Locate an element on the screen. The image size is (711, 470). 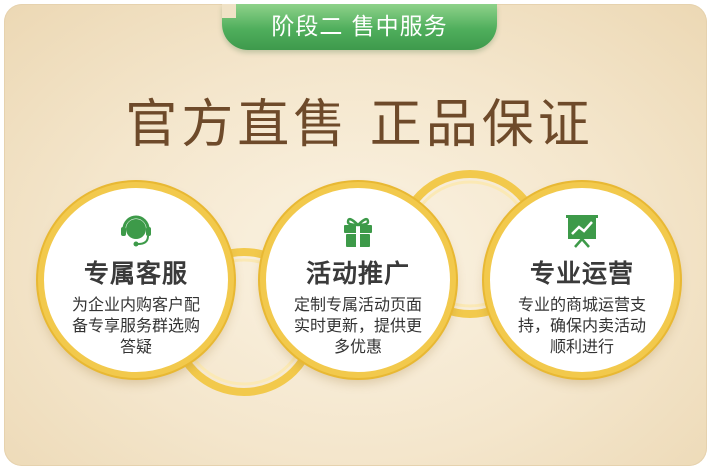
feature-promotion: 活动推广 定制专属活动页面实时更新，提供更多优惠 is located at coordinates (358, 280).